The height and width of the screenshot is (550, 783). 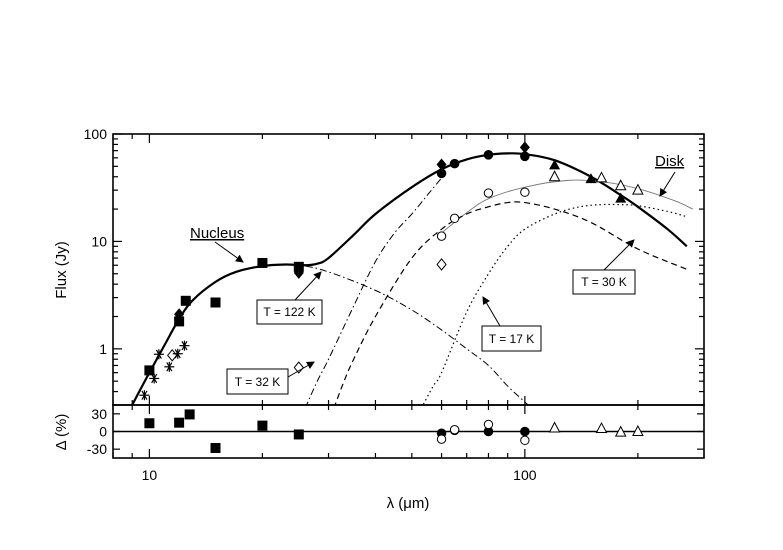 I want to click on y-tick-label: 100, so click(x=96, y=134).